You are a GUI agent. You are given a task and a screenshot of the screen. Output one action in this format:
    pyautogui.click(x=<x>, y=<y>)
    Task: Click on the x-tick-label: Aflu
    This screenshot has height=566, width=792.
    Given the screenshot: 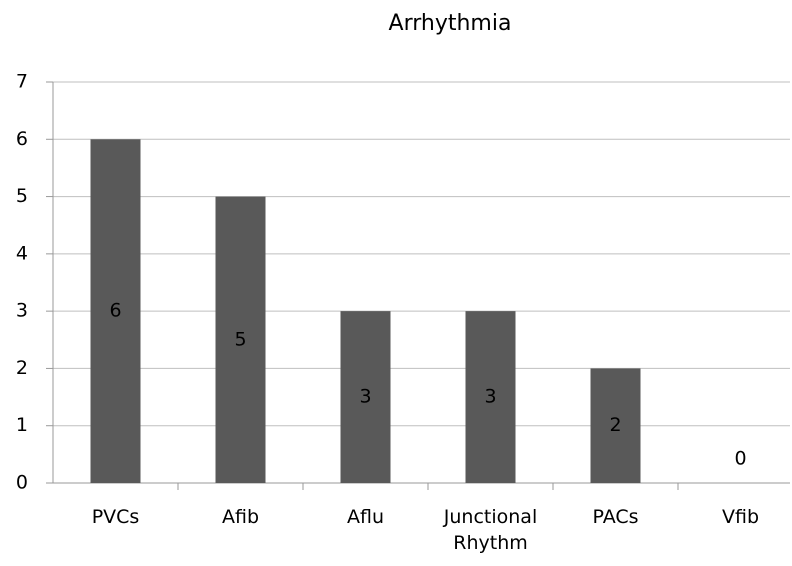 What is the action you would take?
    pyautogui.click(x=365, y=517)
    